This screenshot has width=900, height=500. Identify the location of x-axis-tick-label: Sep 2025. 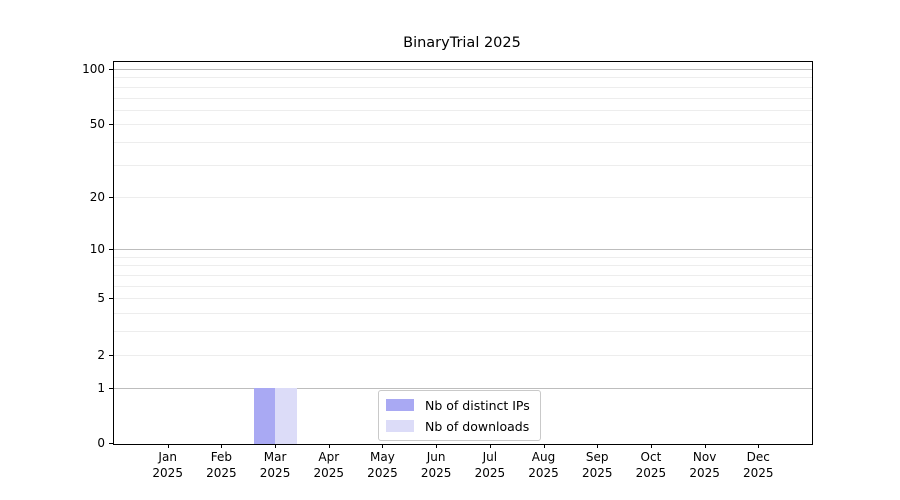
(597, 465).